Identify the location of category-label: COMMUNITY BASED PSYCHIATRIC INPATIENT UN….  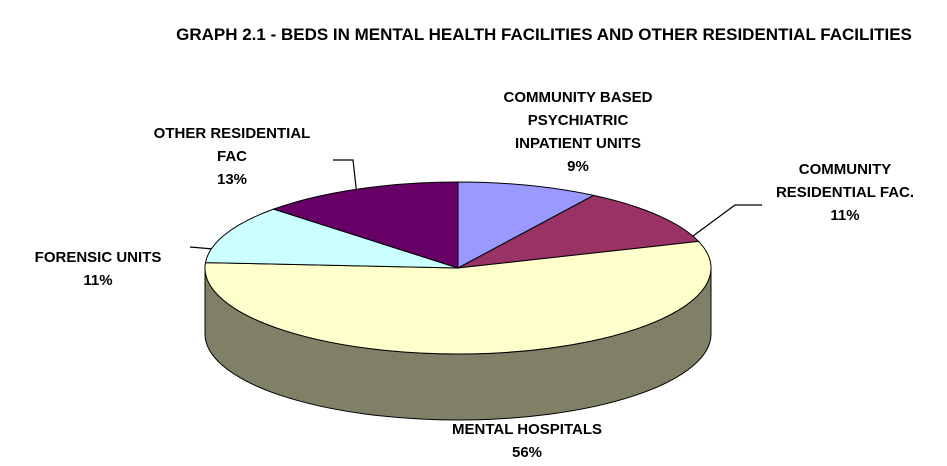
(578, 120).